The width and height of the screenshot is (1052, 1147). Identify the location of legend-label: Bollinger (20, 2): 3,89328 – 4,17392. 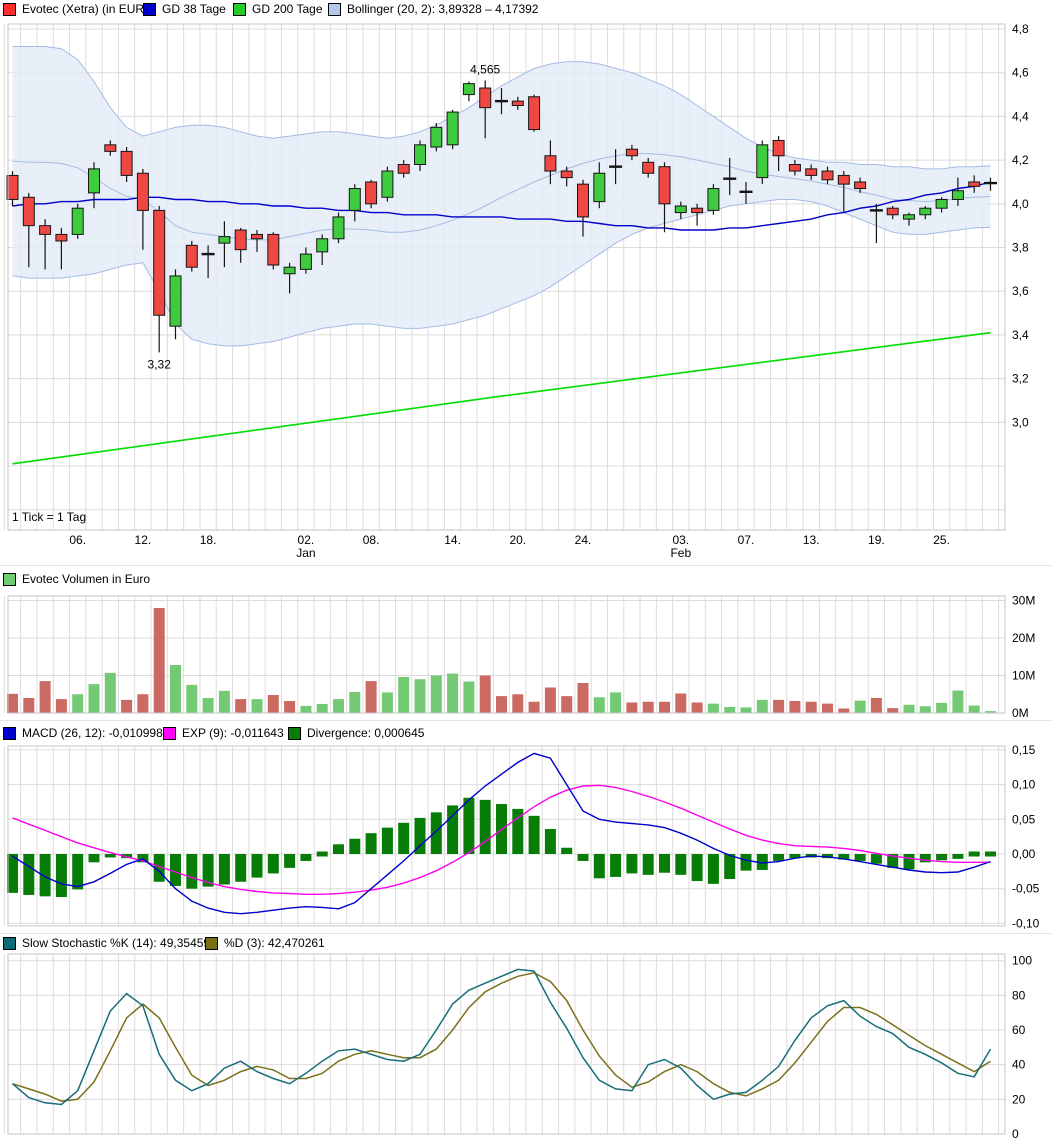
(443, 9).